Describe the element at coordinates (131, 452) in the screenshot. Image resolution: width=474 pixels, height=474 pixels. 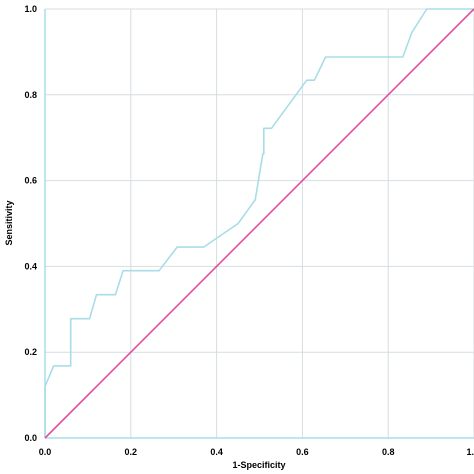
I see `x-tick-label: 0.2` at that location.